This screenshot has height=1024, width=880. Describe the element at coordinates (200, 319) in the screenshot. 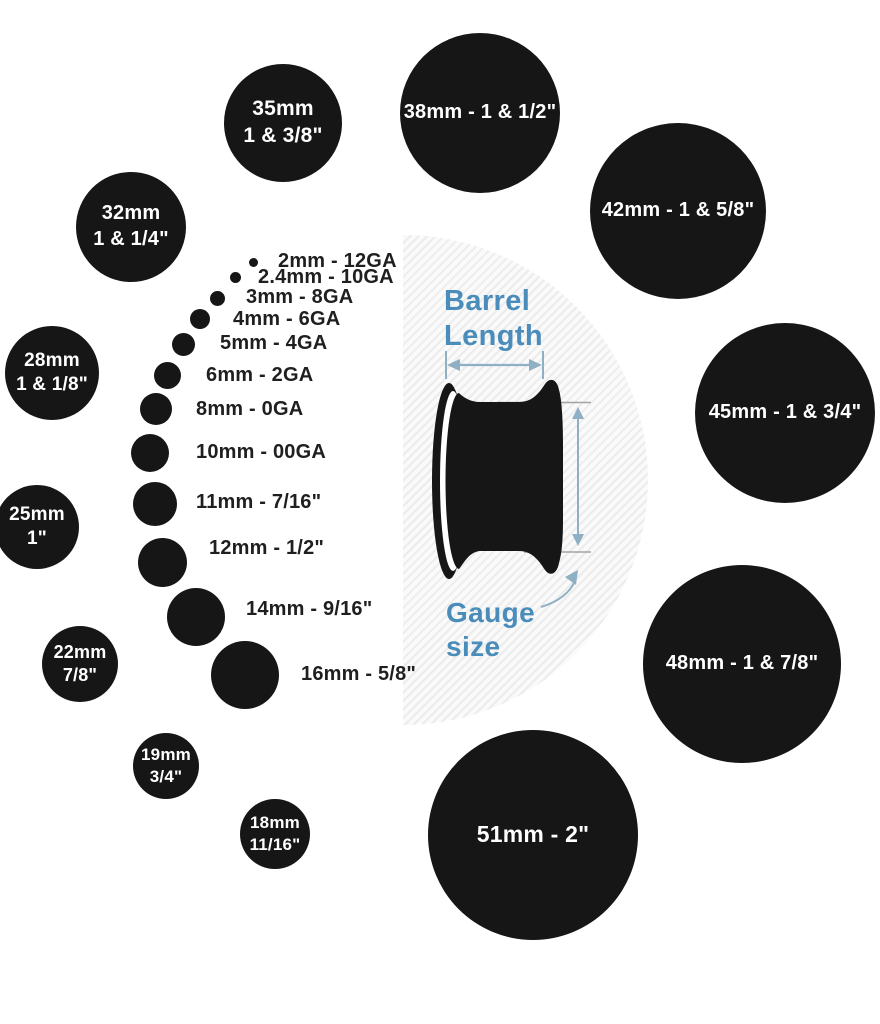

I see `gauge-dot-4mm` at that location.